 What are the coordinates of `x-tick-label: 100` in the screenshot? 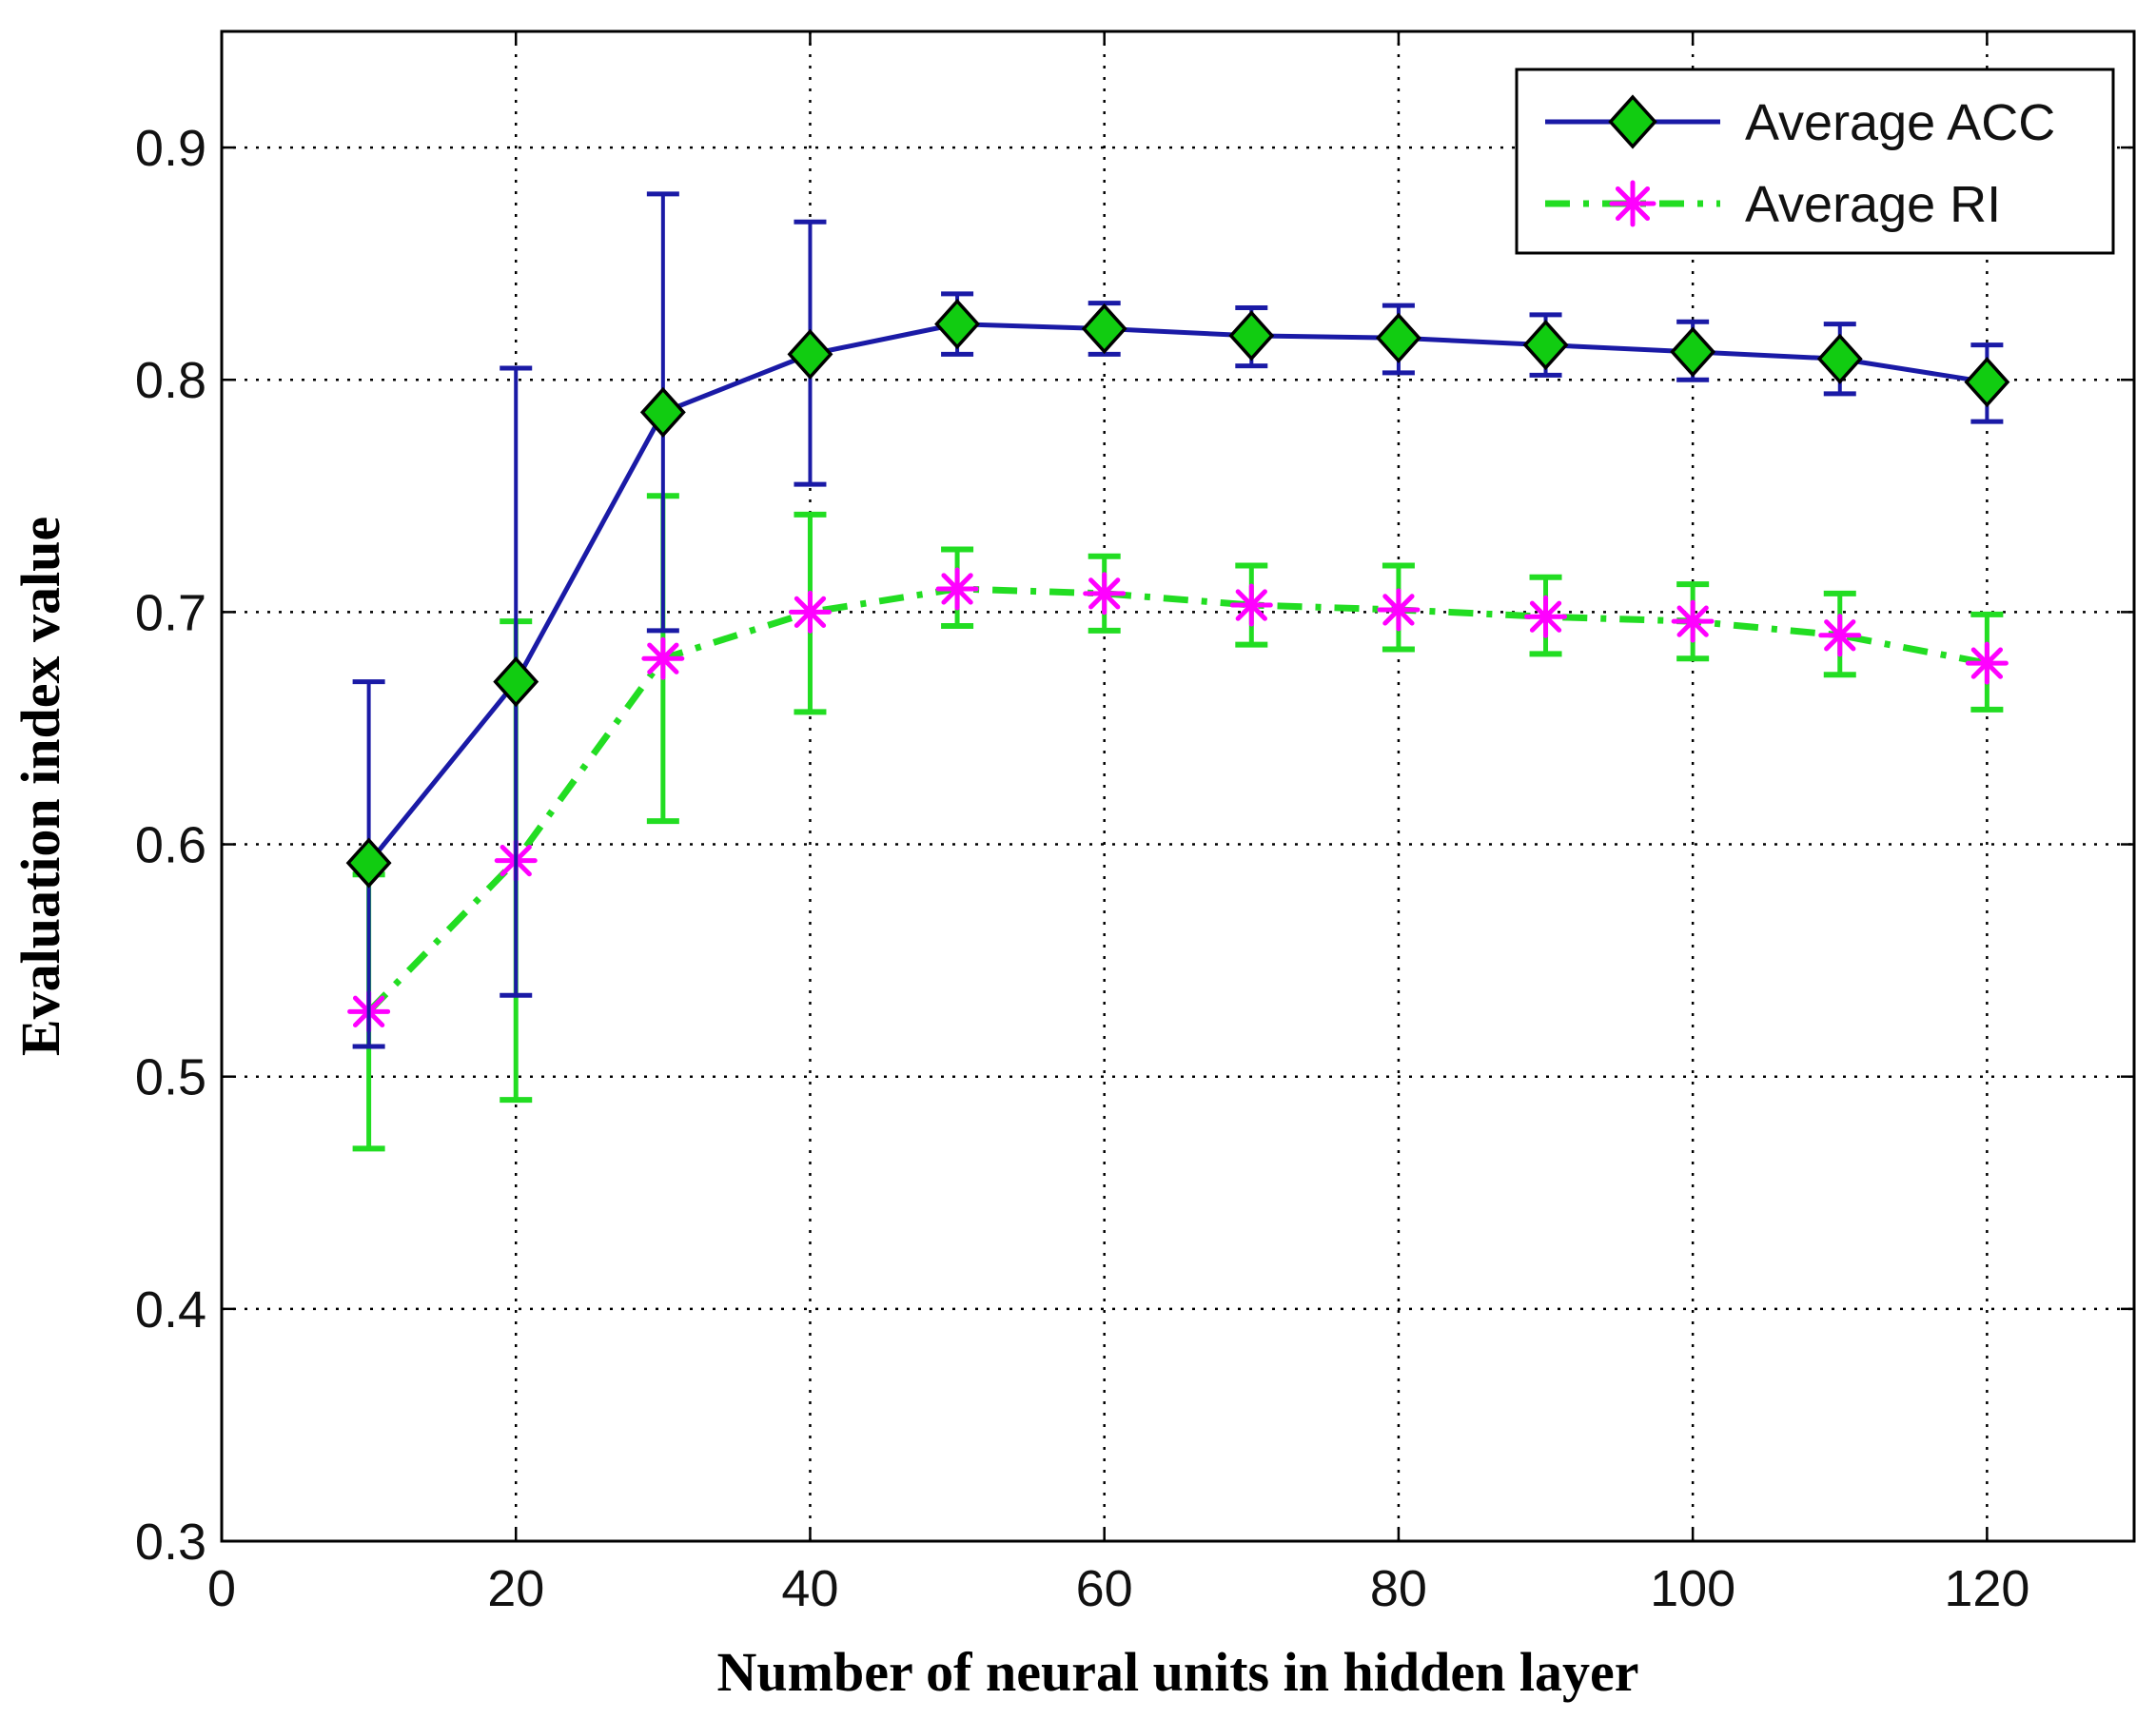 It's located at (1692, 1588).